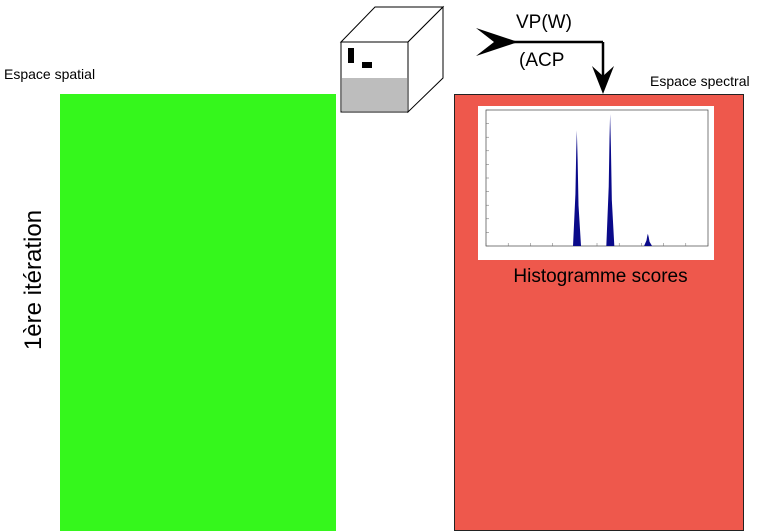 The width and height of the screenshot is (767, 531). I want to click on cube-icon, so click(392, 59).